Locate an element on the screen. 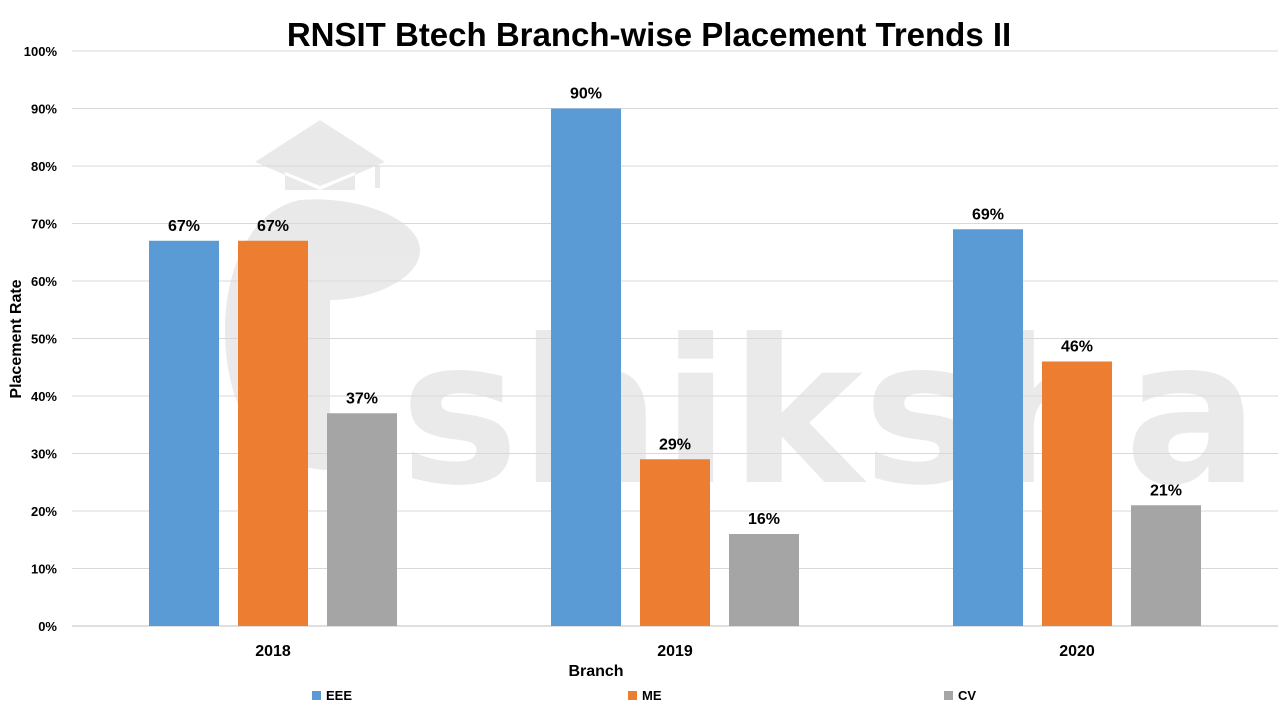  x-axis-label: Branch is located at coordinates (595, 671).